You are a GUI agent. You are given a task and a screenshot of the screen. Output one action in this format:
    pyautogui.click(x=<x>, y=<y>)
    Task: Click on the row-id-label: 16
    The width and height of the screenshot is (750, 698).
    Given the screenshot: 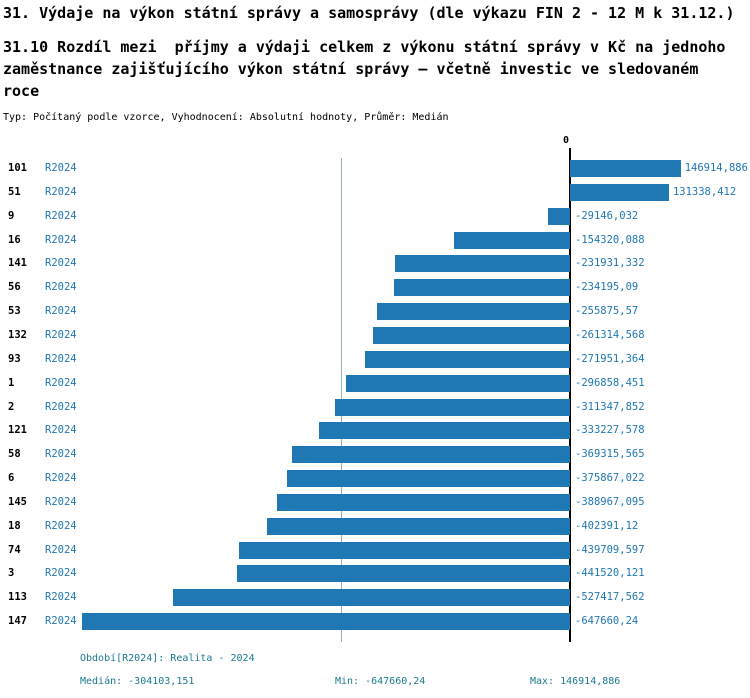 What is the action you would take?
    pyautogui.click(x=14, y=239)
    